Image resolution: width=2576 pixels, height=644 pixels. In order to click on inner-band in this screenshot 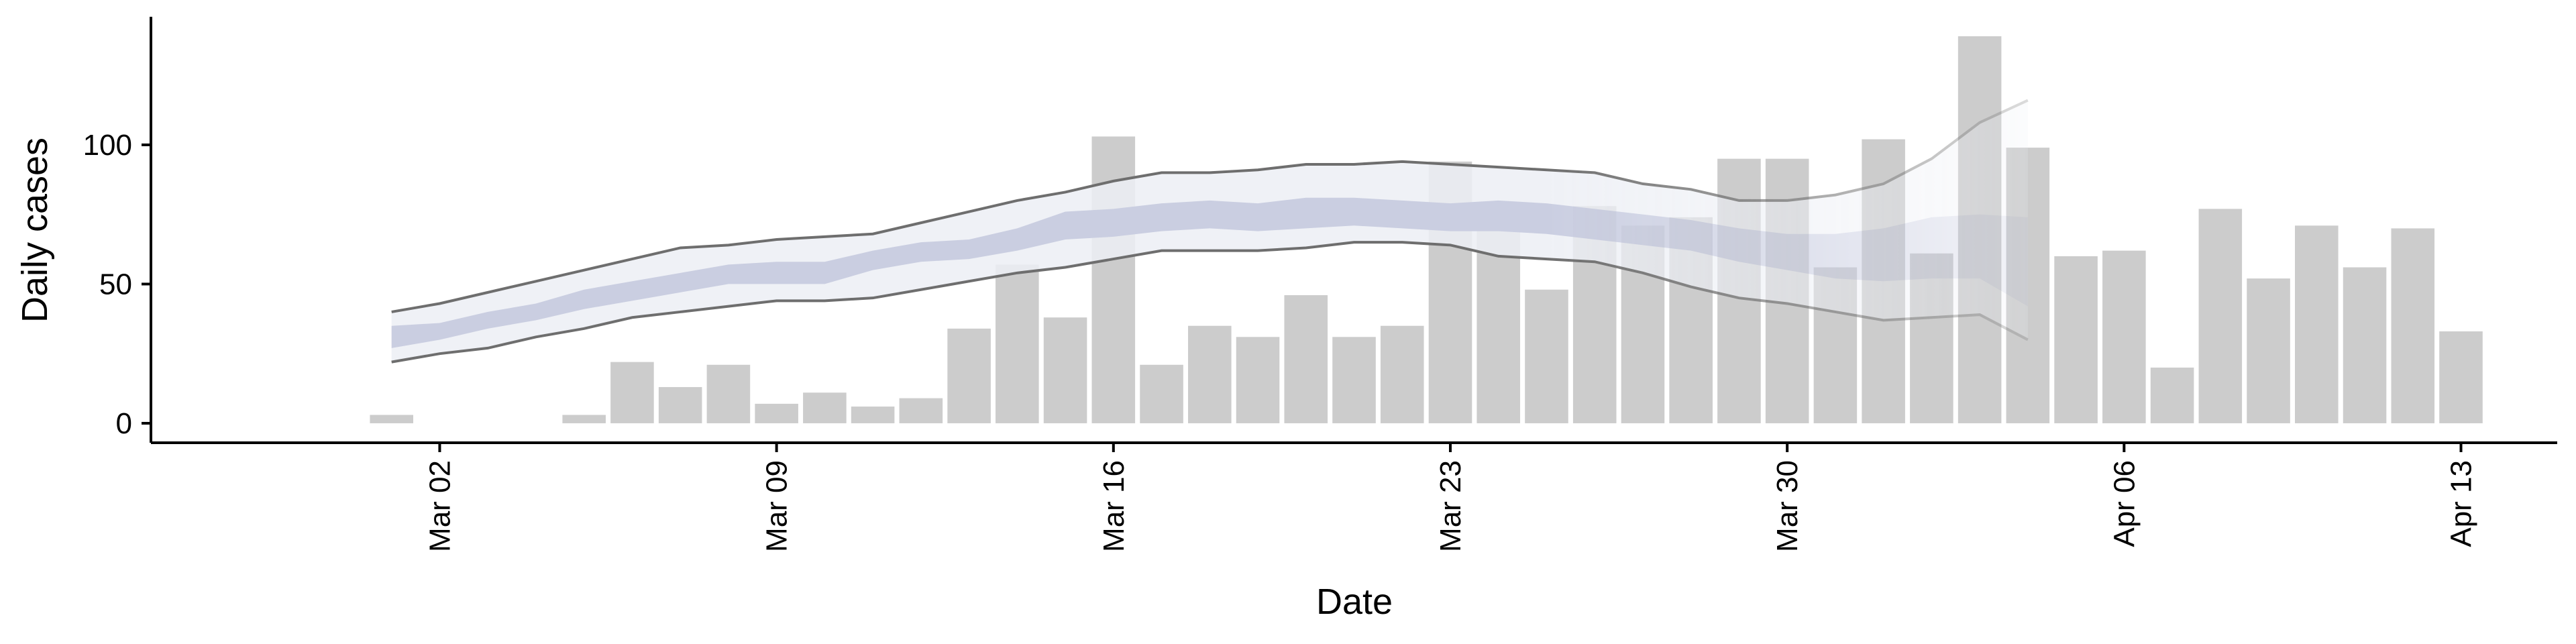, I will do `click(1209, 272)`.